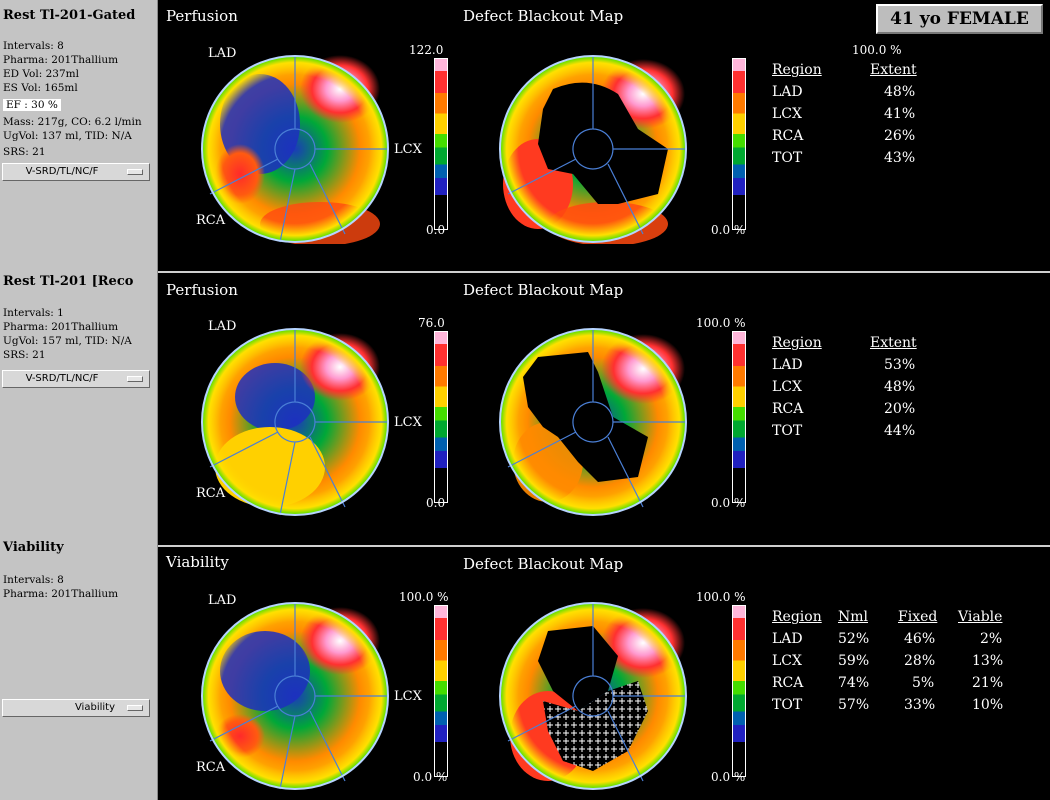 This screenshot has height=800, width=1050. What do you see at coordinates (76, 708) in the screenshot?
I see `display-mode-dropdown: Viability` at bounding box center [76, 708].